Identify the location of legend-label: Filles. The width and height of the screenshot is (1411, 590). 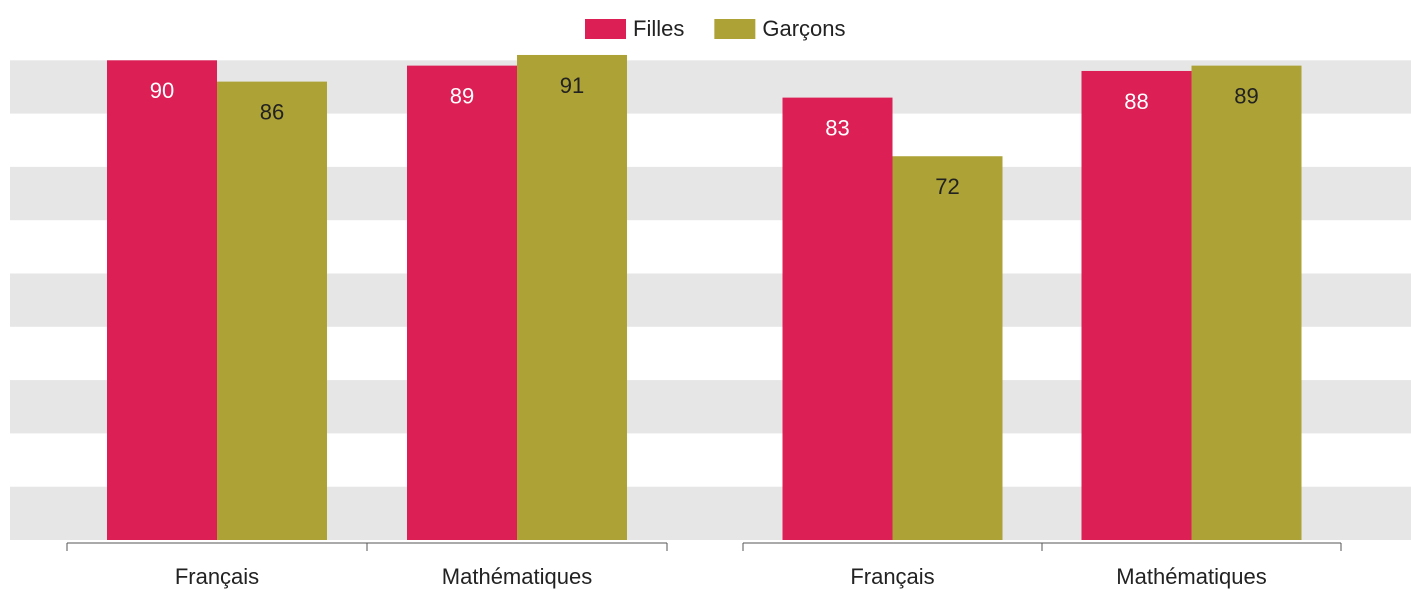
(658, 28).